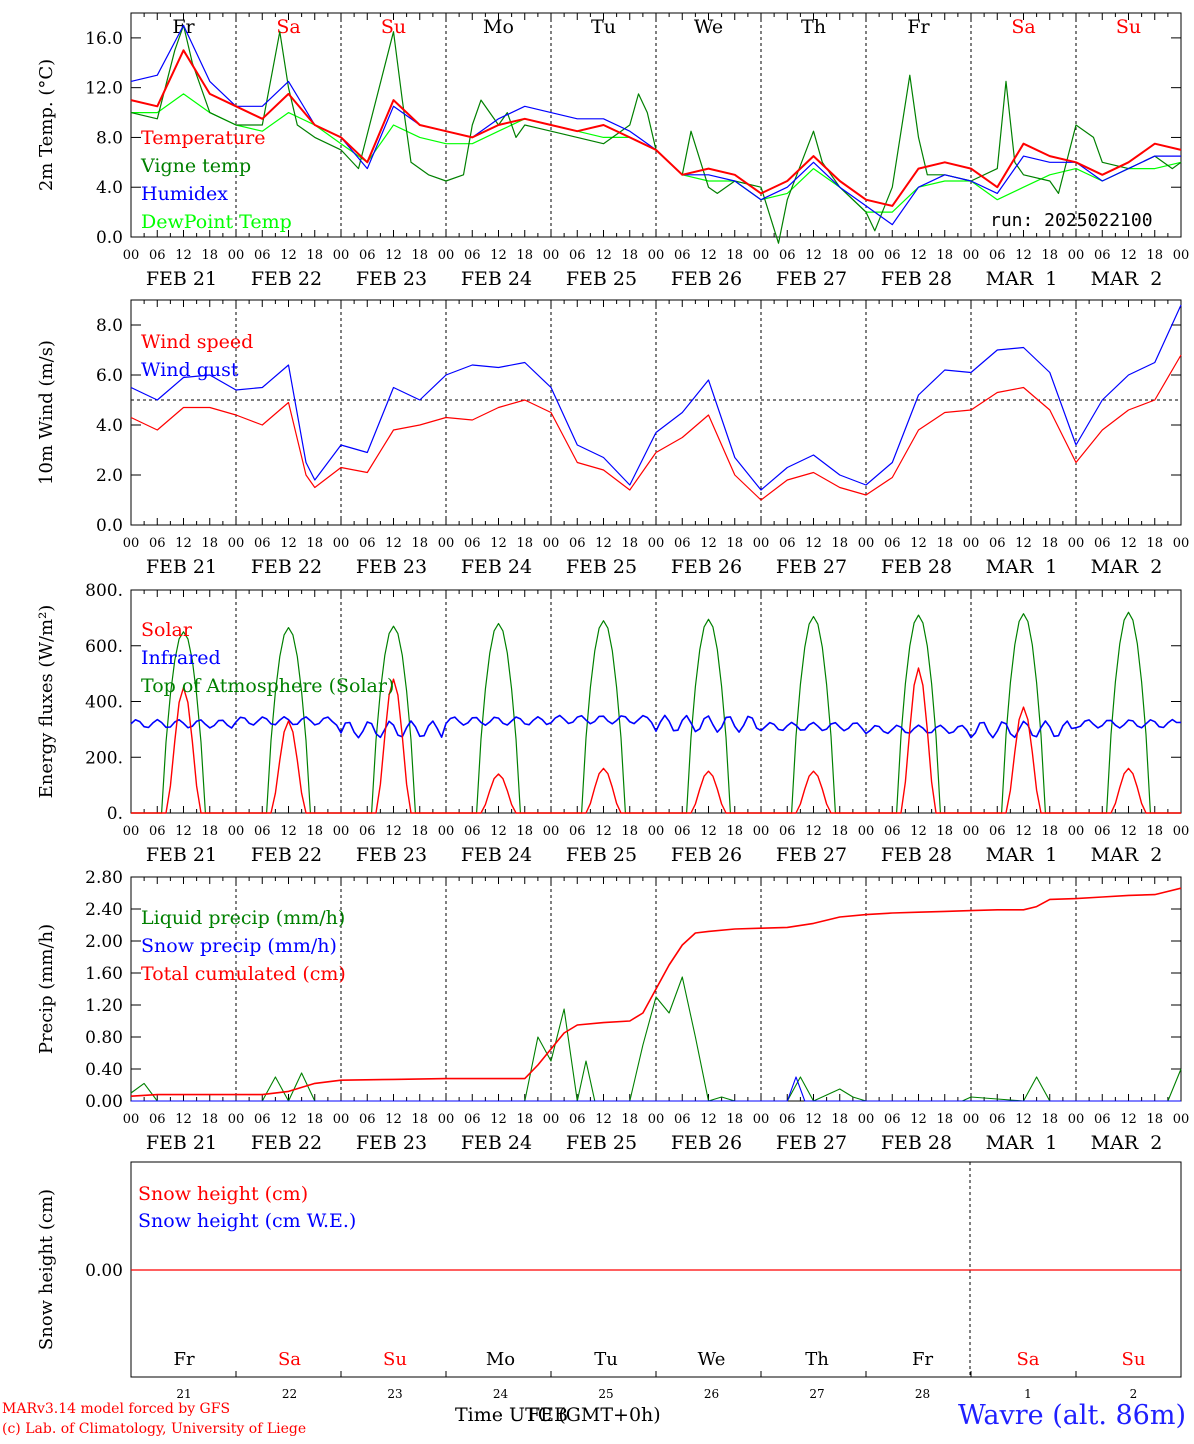 Image resolution: width=1194 pixels, height=1444 pixels. Describe the element at coordinates (109, 326) in the screenshot. I see `y-tick-label: 8.0` at that location.